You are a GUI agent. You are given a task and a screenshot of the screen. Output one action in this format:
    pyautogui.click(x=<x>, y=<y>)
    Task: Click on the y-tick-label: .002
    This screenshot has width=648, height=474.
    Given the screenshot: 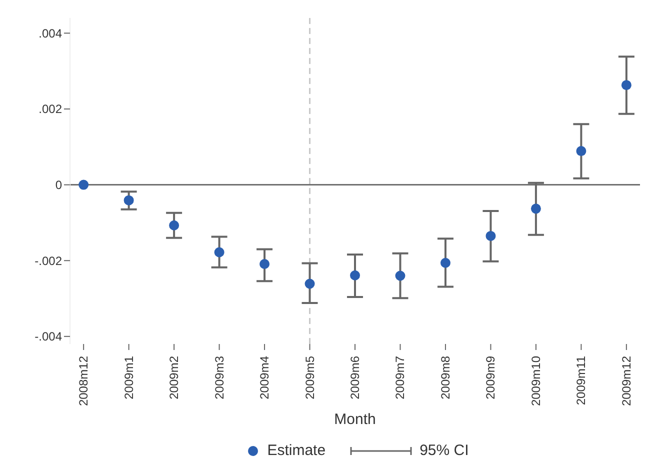 What is the action you would take?
    pyautogui.click(x=50, y=109)
    